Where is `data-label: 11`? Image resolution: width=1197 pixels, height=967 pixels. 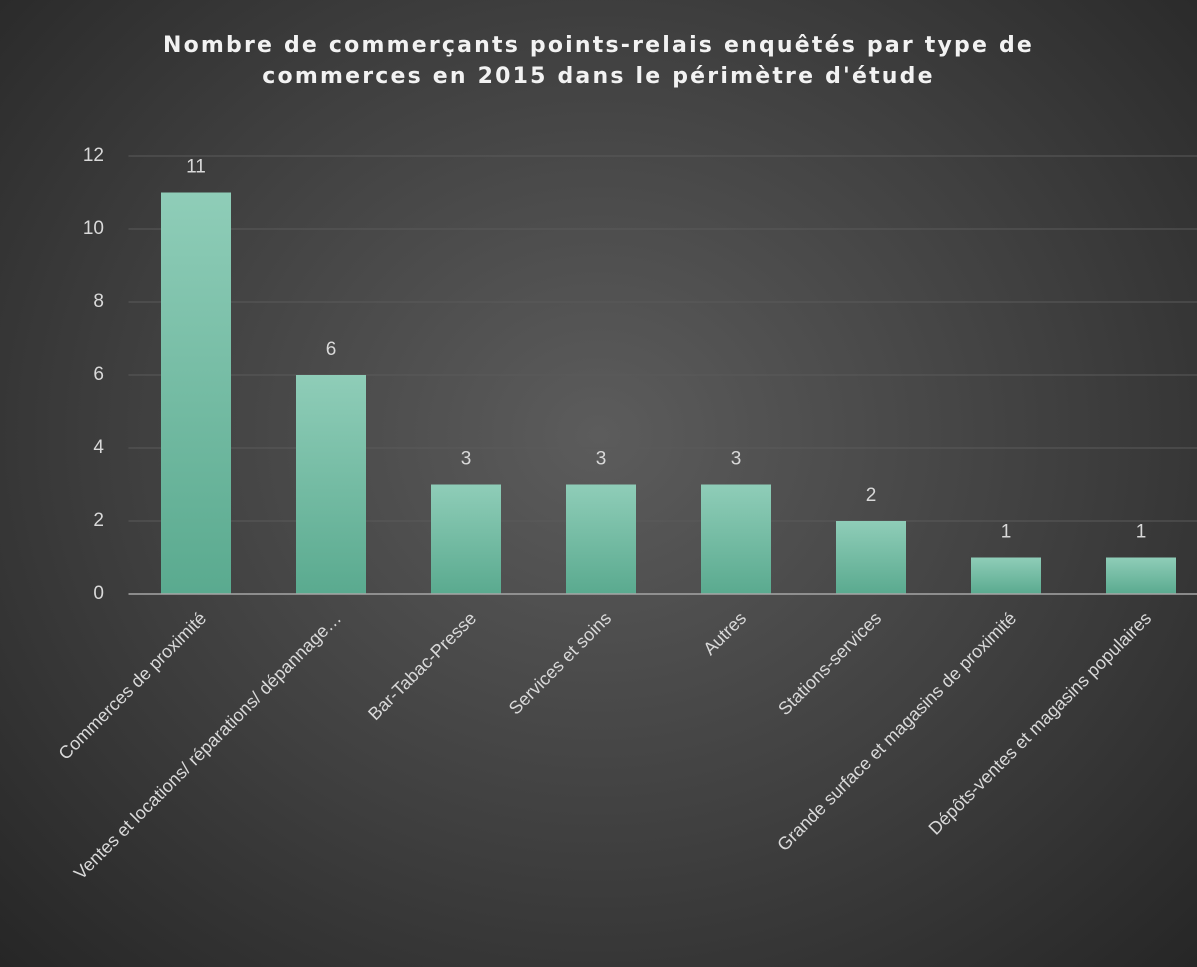 data-label: 11 is located at coordinates (196, 167).